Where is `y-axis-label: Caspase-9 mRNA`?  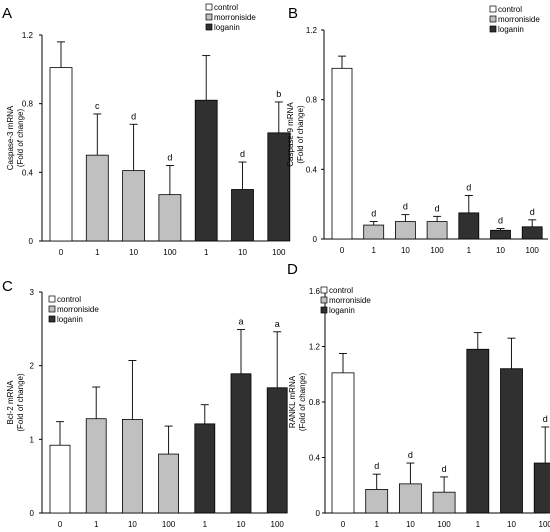
y-axis-label: Caspase-9 mRNA is located at coordinates (290, 134).